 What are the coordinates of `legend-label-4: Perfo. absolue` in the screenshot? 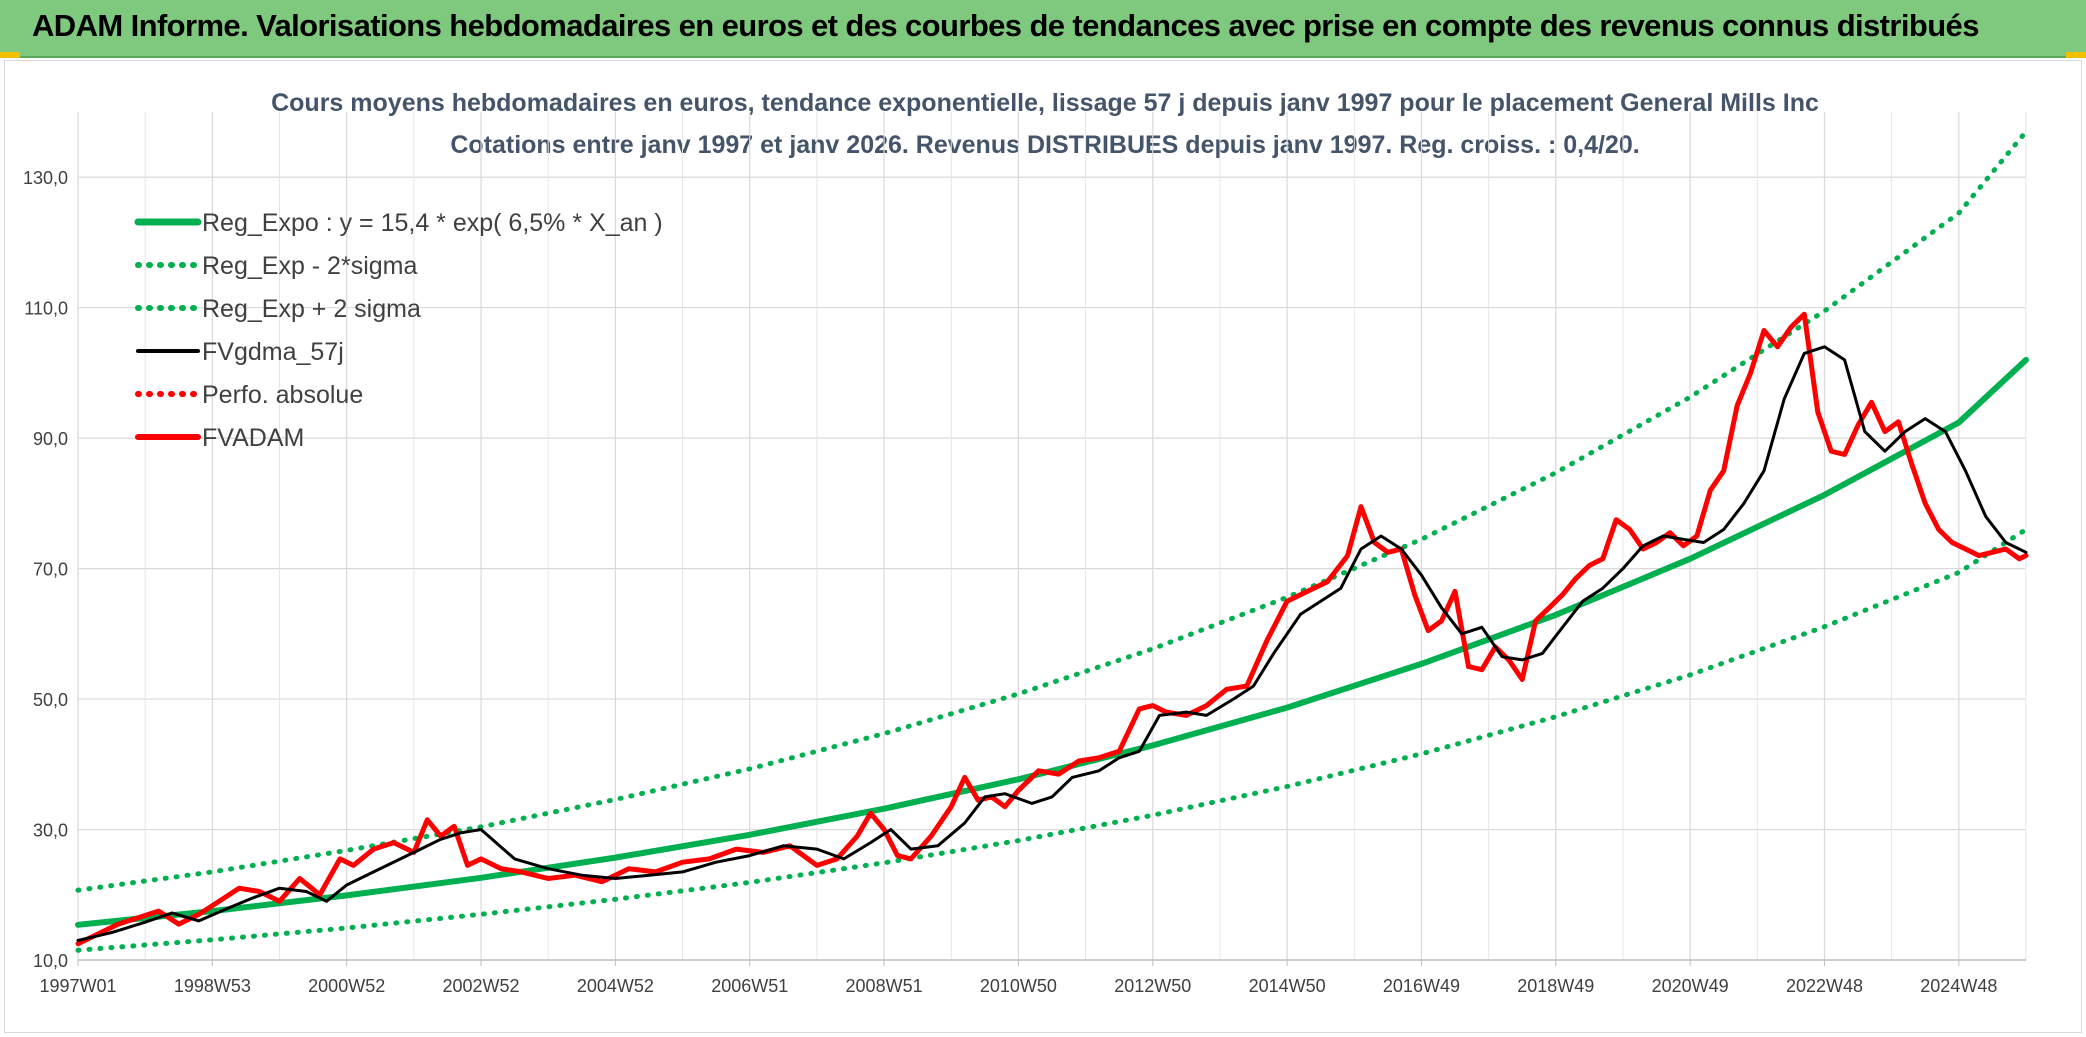 It's located at (282, 395).